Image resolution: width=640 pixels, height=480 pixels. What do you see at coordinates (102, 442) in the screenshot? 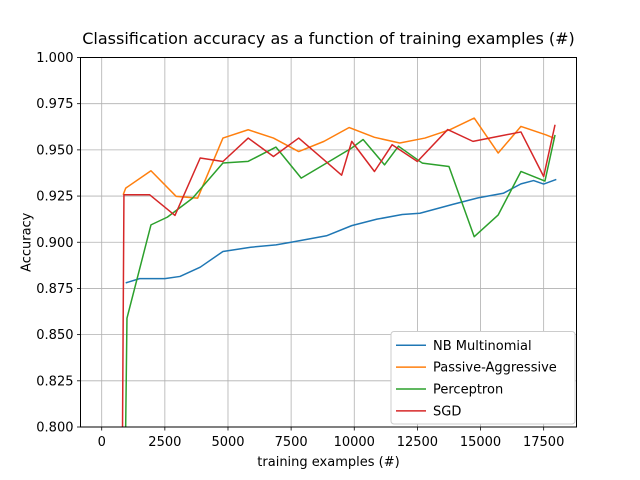
I see `x-tick-label: 0` at bounding box center [102, 442].